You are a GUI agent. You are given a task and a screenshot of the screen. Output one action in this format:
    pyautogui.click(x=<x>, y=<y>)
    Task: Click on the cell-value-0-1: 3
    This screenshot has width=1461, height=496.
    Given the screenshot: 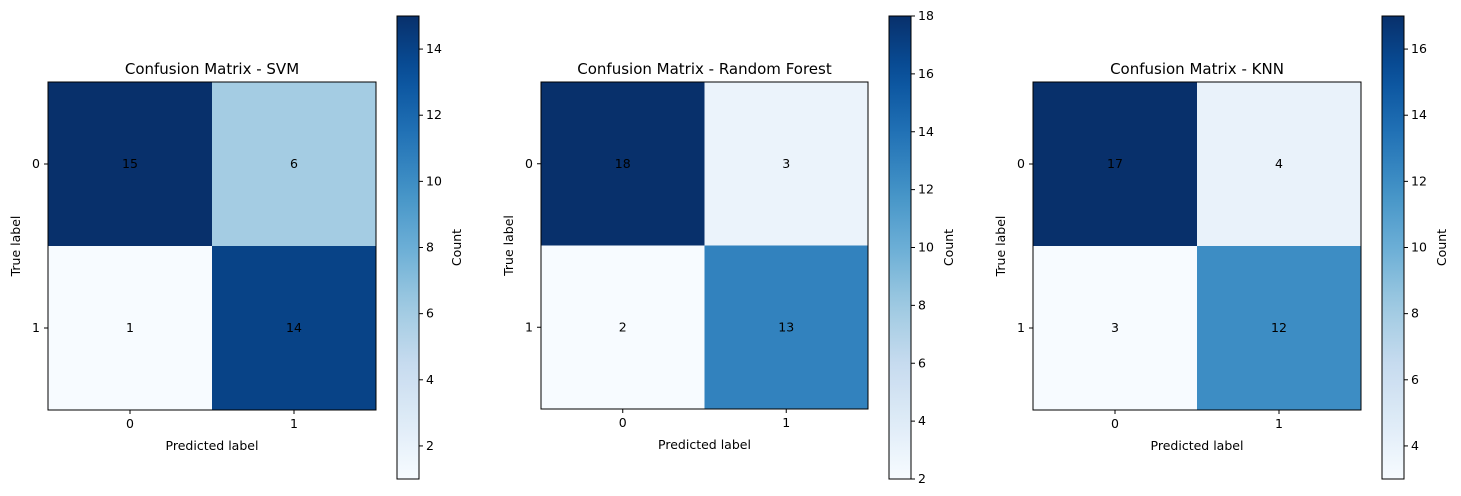 What is the action you would take?
    pyautogui.click(x=786, y=163)
    